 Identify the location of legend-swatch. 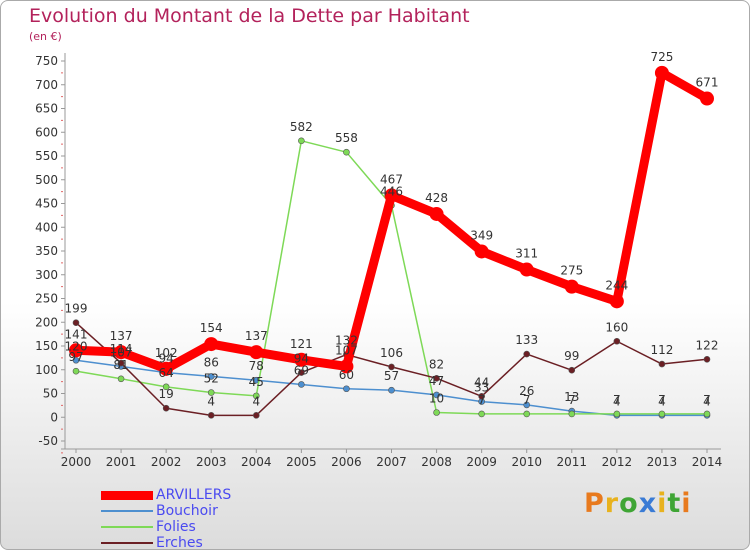
(127, 511).